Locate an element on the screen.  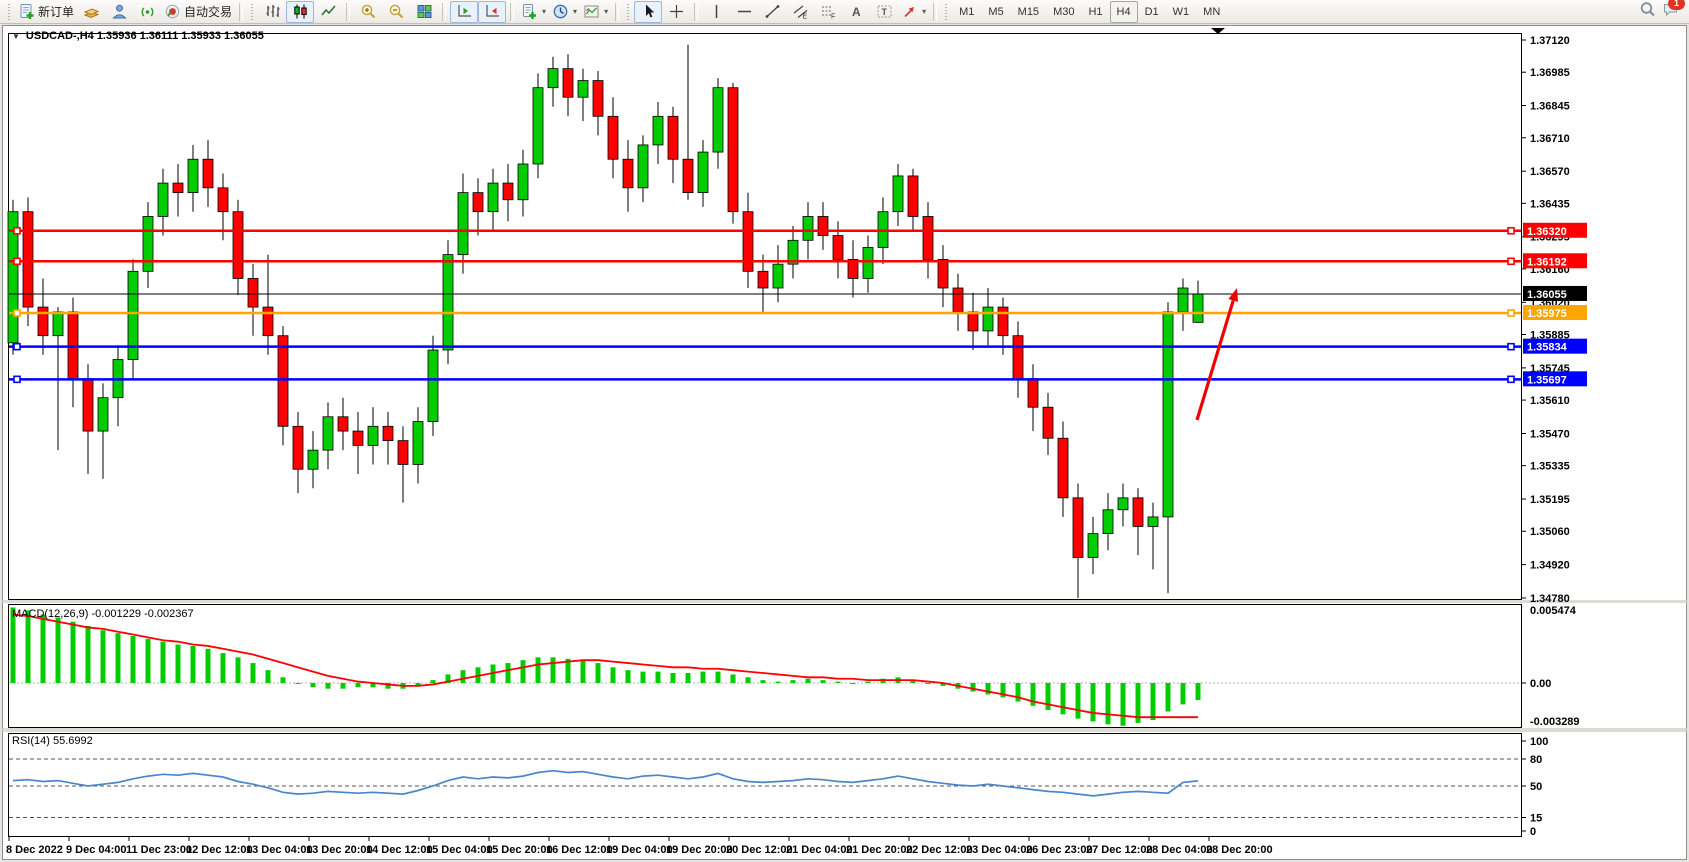
svg-text: A is located at coordinates (856, 12).